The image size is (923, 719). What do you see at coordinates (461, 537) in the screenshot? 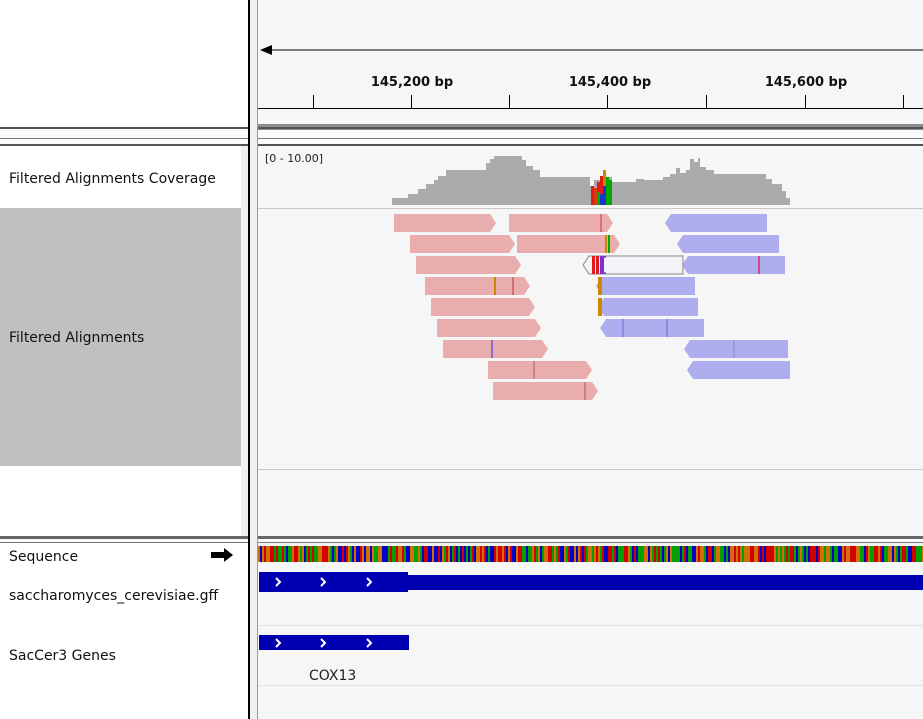
I see `panel-divider-feature` at bounding box center [461, 537].